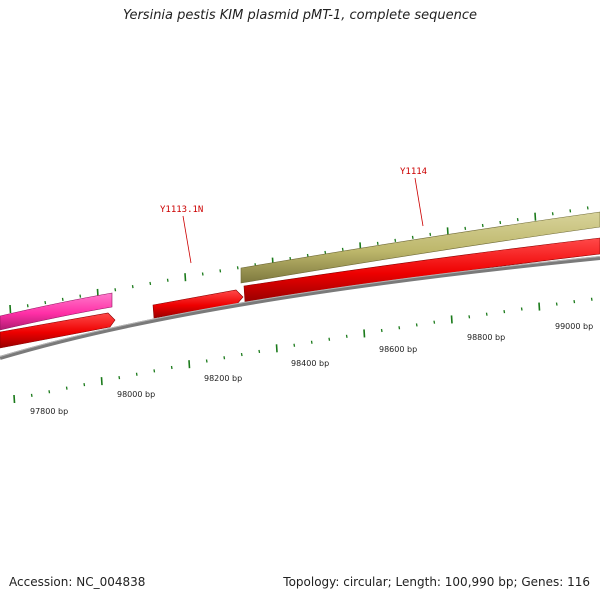 The width and height of the screenshot is (600, 600). Describe the element at coordinates (49, 411) in the screenshot. I see `scale-label-97800: 97800 bp` at that location.